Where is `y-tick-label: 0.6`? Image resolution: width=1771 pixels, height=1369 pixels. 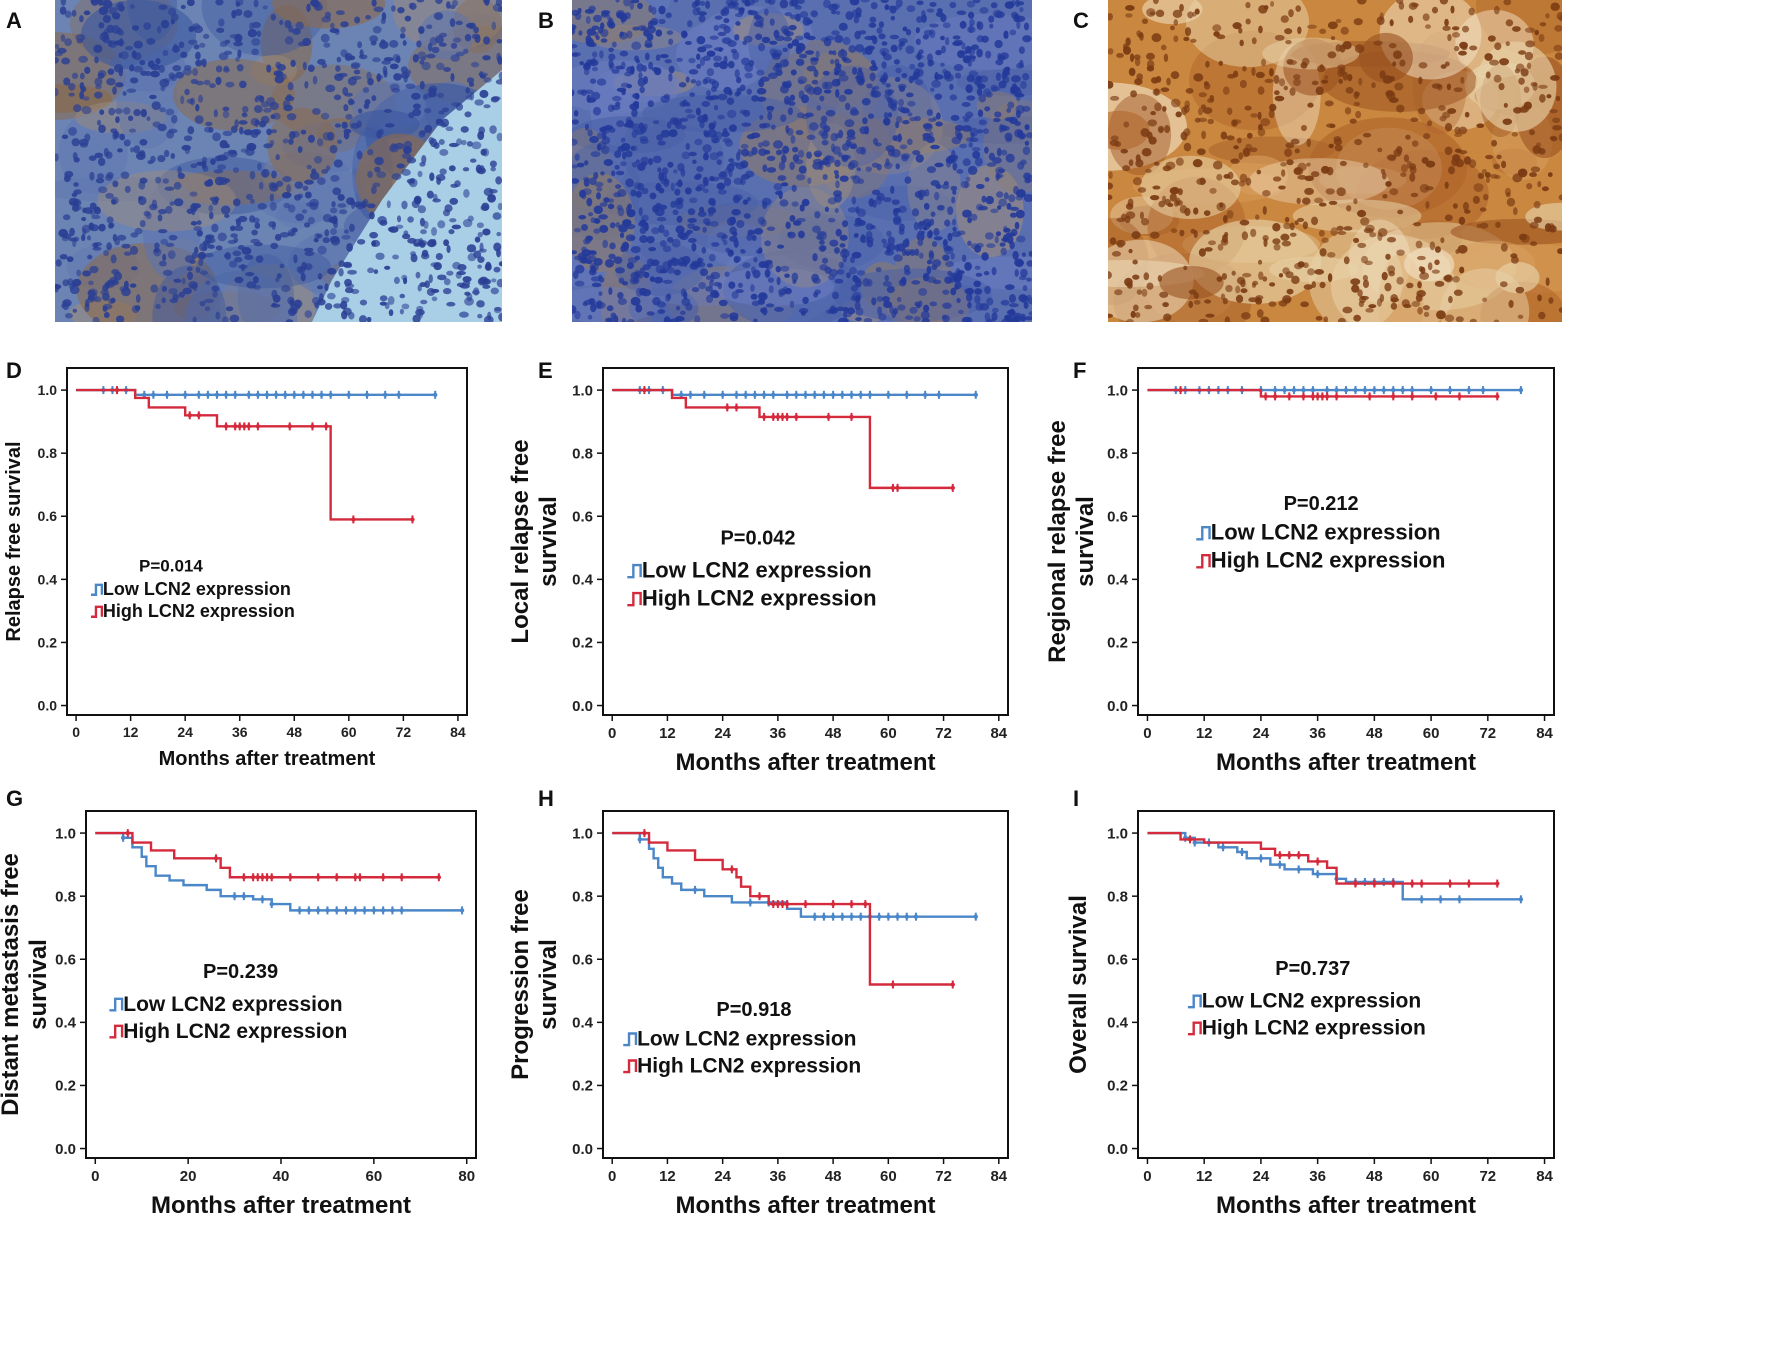
y-tick-label: 0.6 is located at coordinates (1117, 517).